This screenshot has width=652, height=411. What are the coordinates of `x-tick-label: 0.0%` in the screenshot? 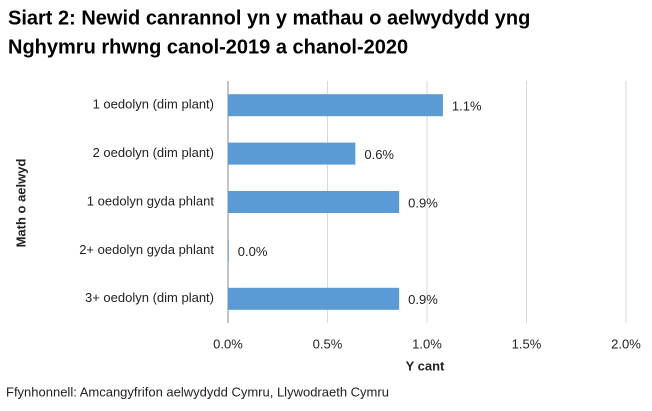 It's located at (228, 343).